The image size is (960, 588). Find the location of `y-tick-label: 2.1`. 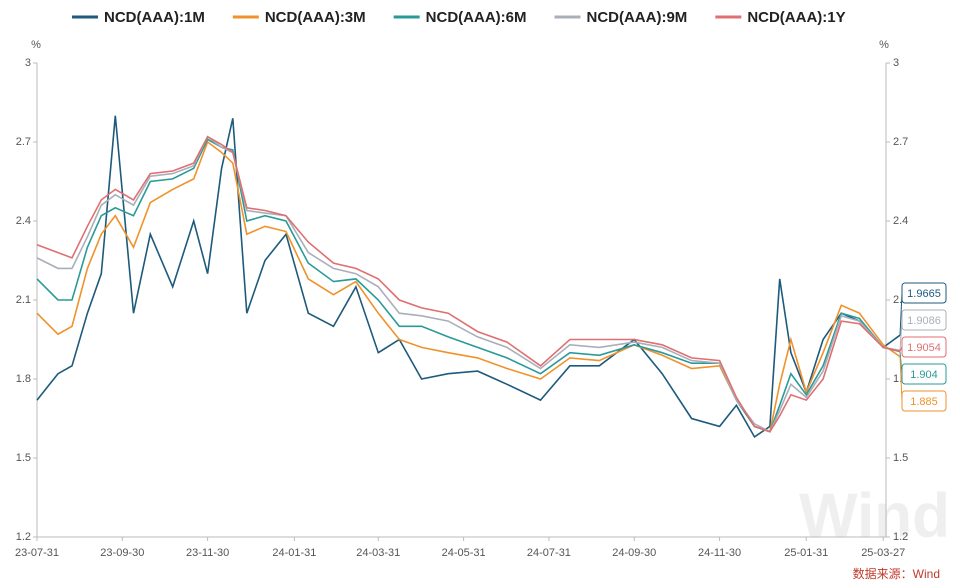

y-tick-label: 2.1 is located at coordinates (23, 300).